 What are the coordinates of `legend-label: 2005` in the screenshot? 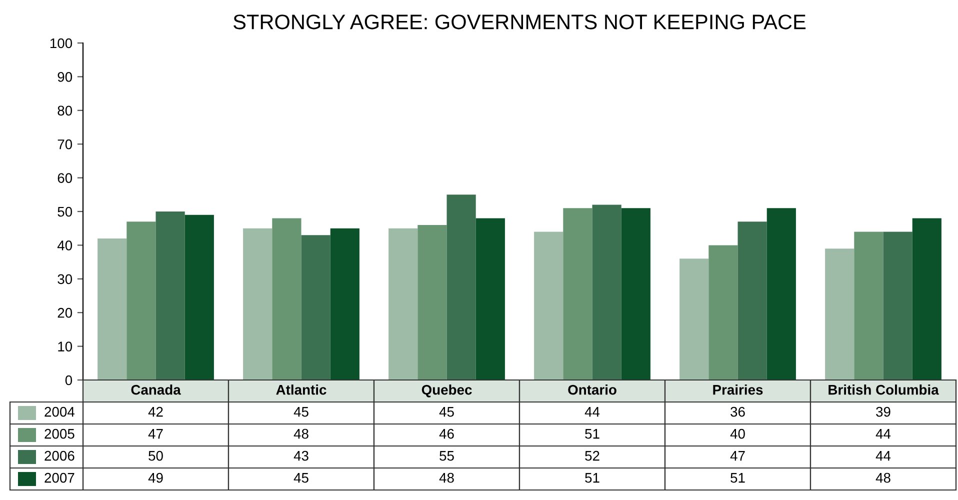 It's located at (59, 433).